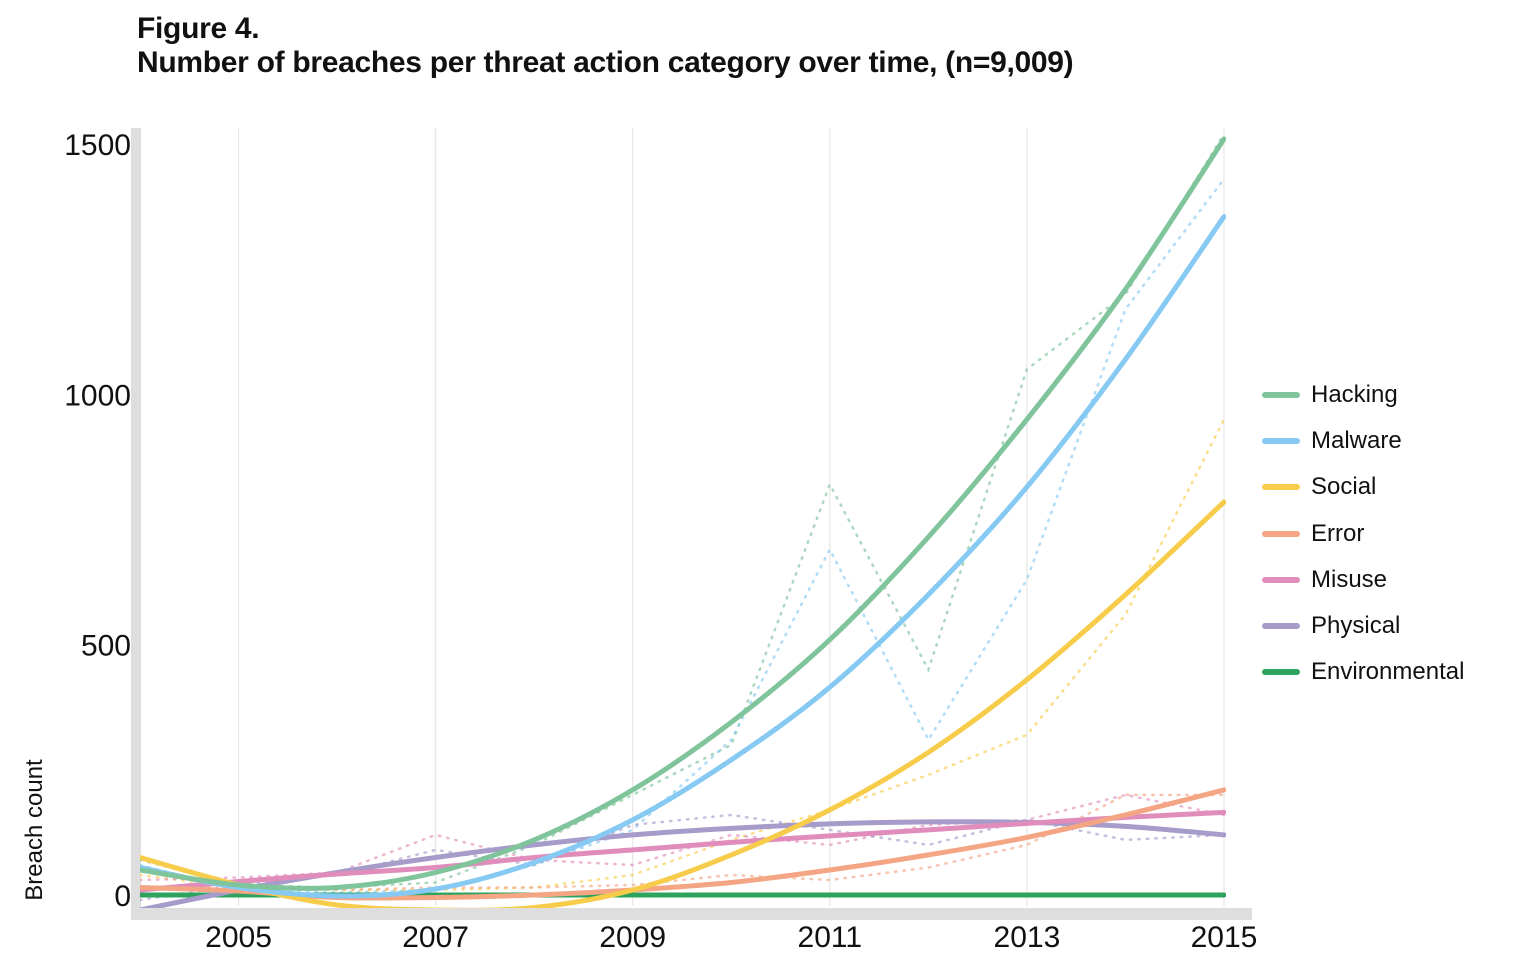 This screenshot has height=960, width=1536. I want to click on legend-item-error: Error, so click(1363, 534).